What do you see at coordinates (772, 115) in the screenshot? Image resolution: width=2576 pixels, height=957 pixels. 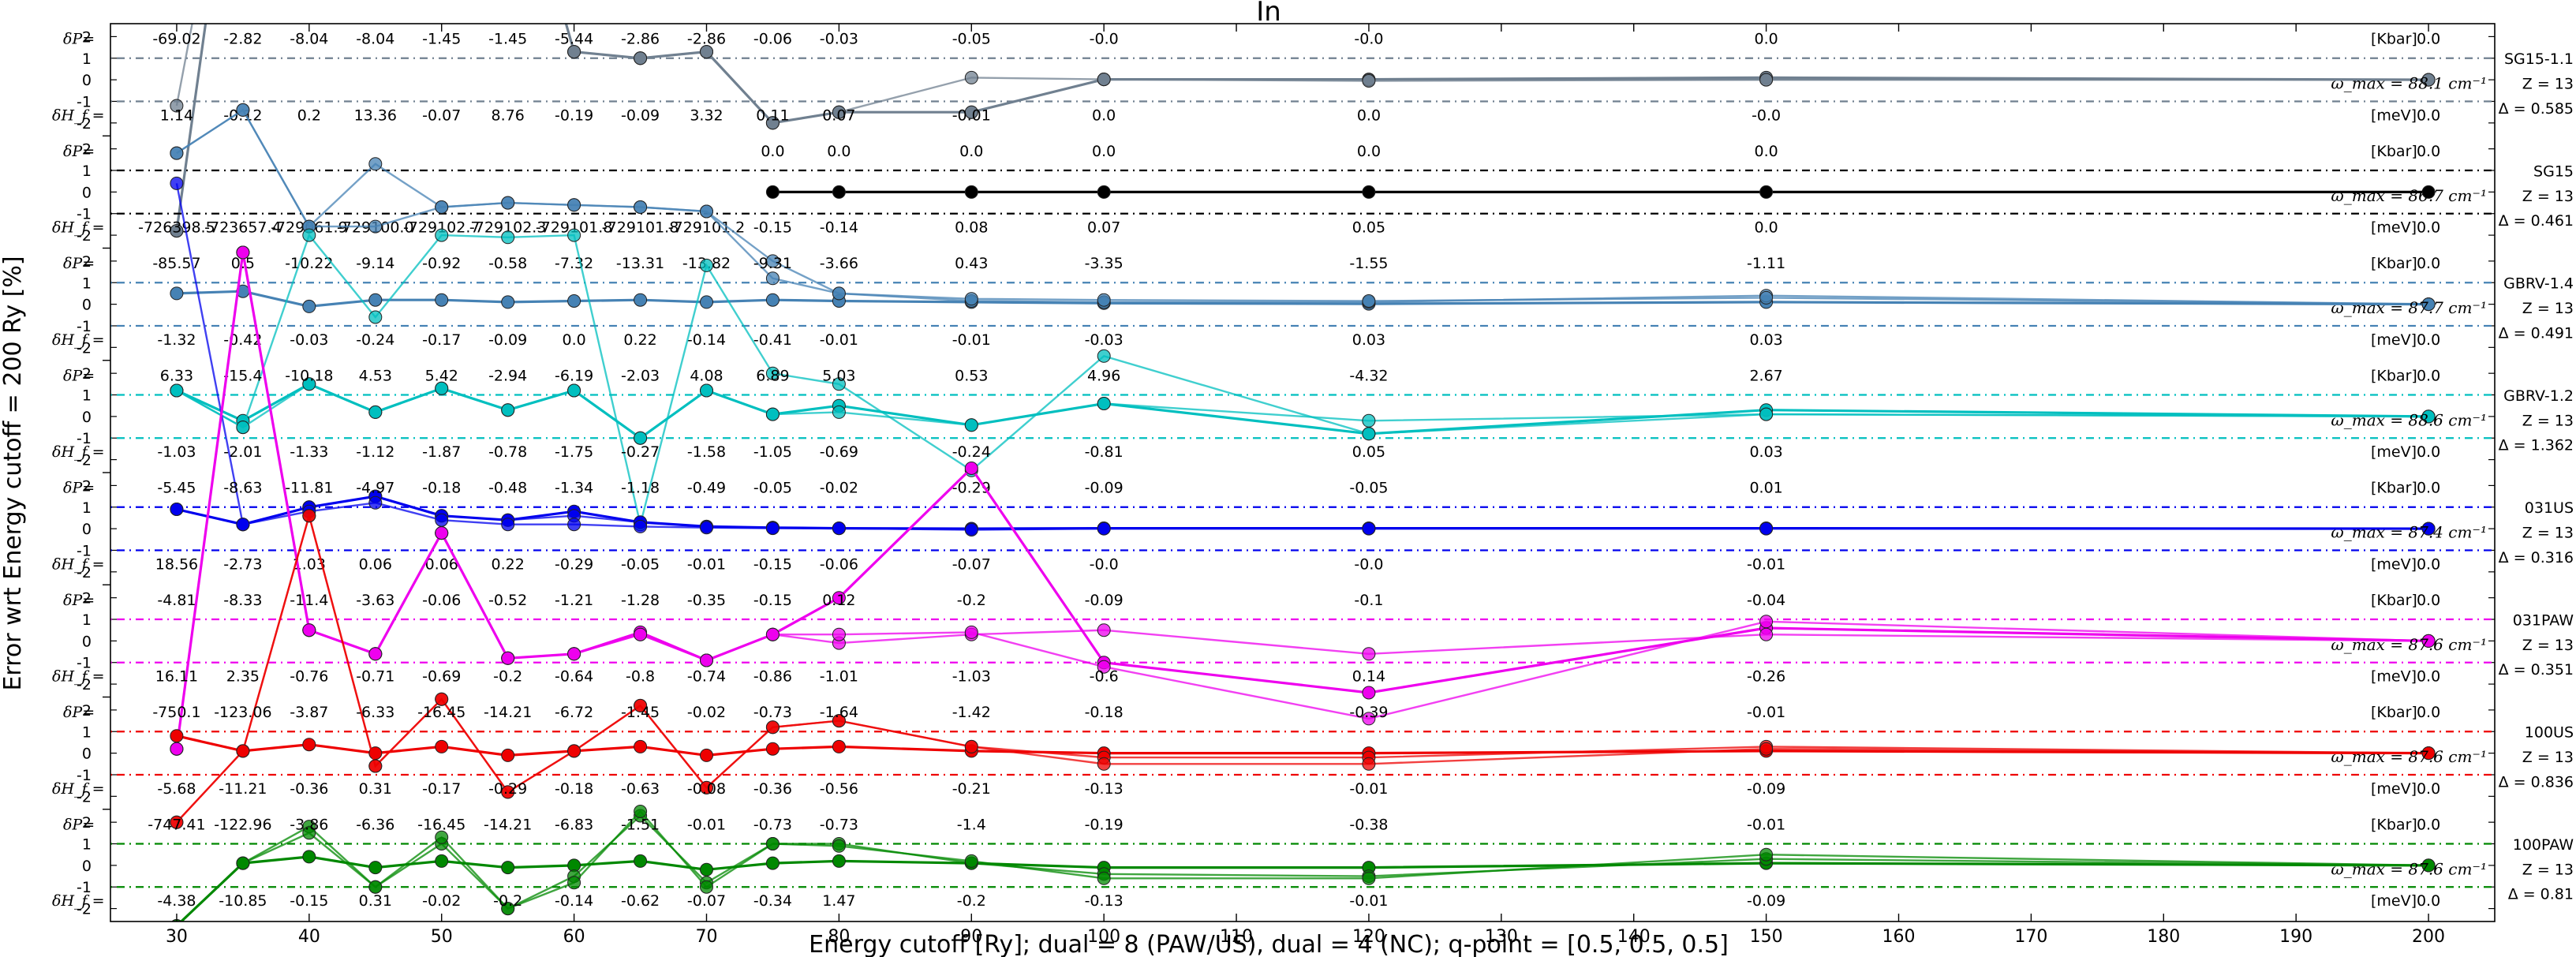 I see `dh-value: 0.11` at bounding box center [772, 115].